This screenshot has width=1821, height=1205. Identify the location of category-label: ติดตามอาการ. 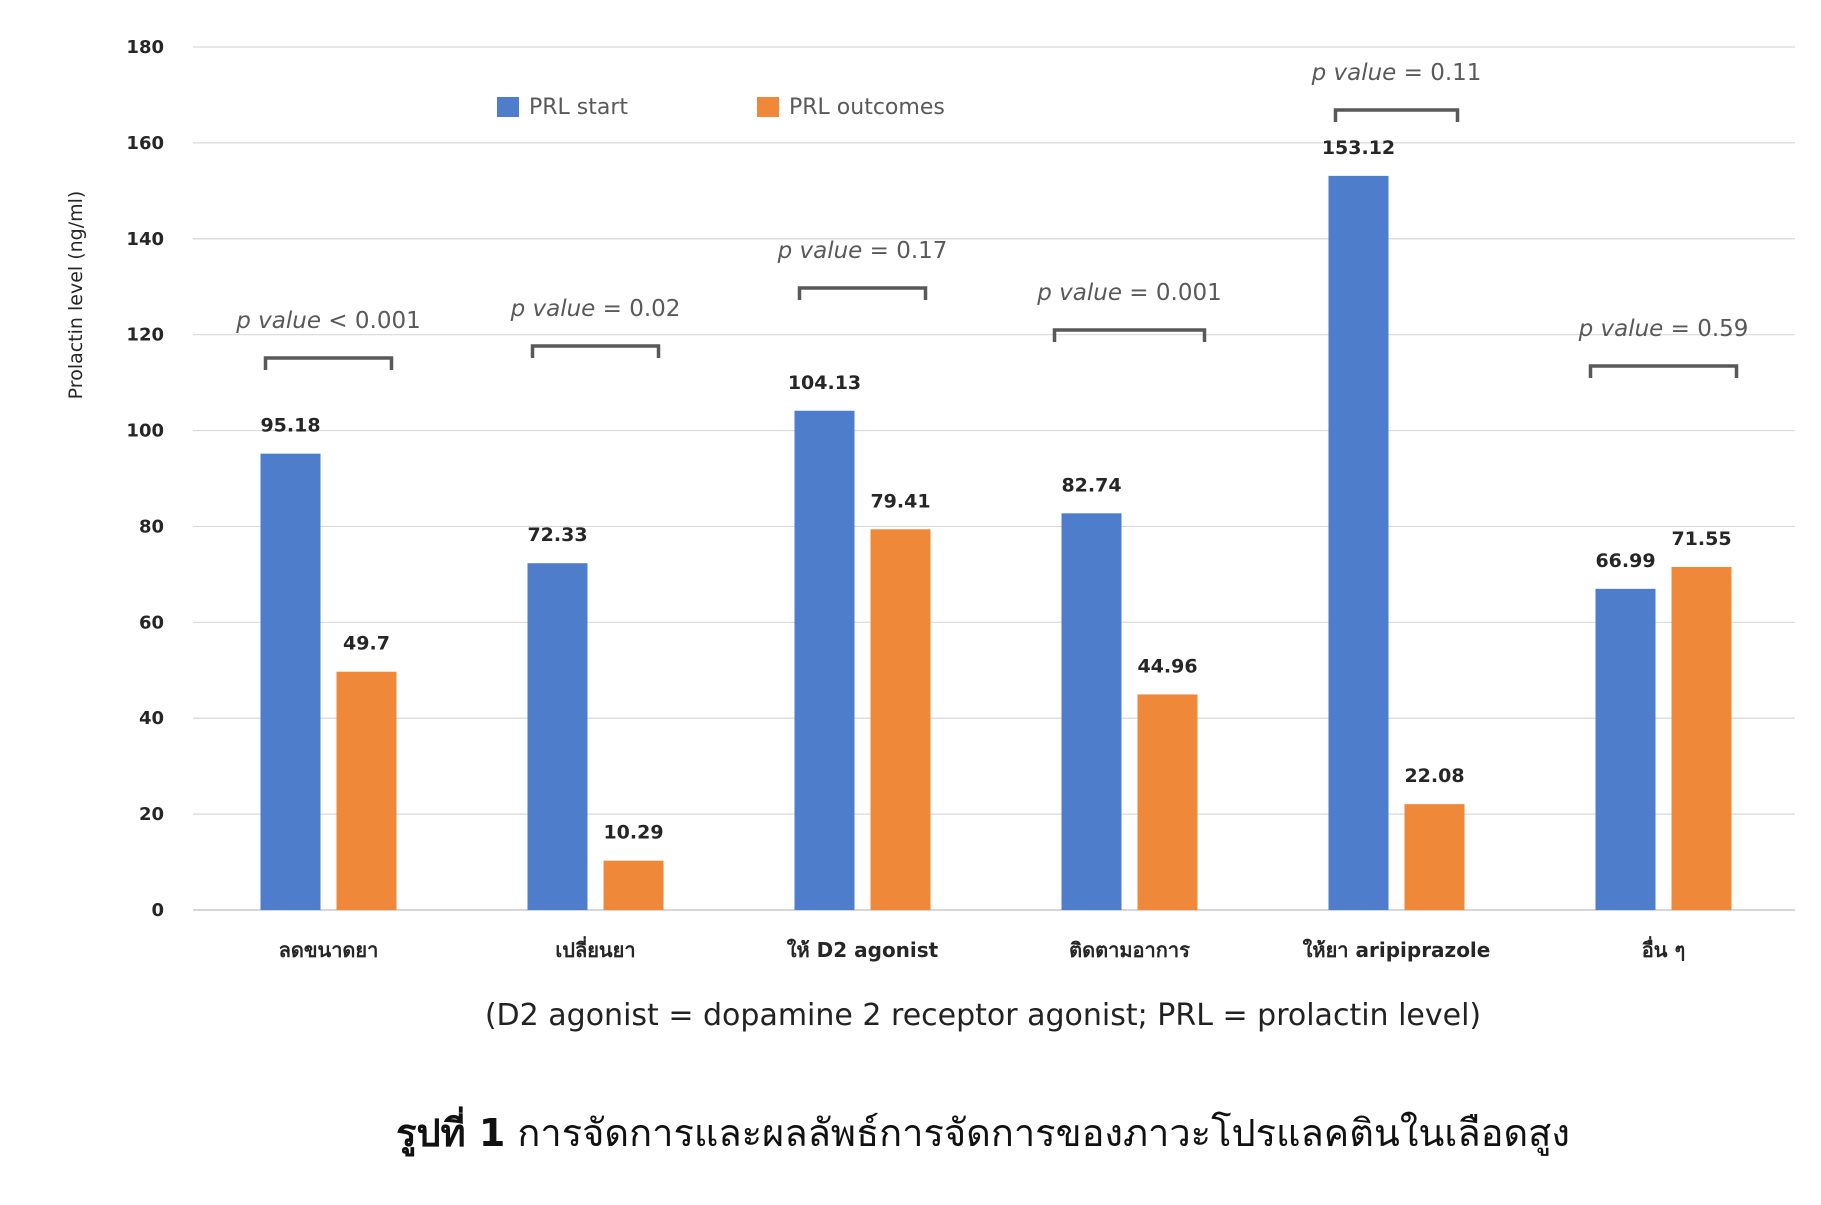
(1129, 950).